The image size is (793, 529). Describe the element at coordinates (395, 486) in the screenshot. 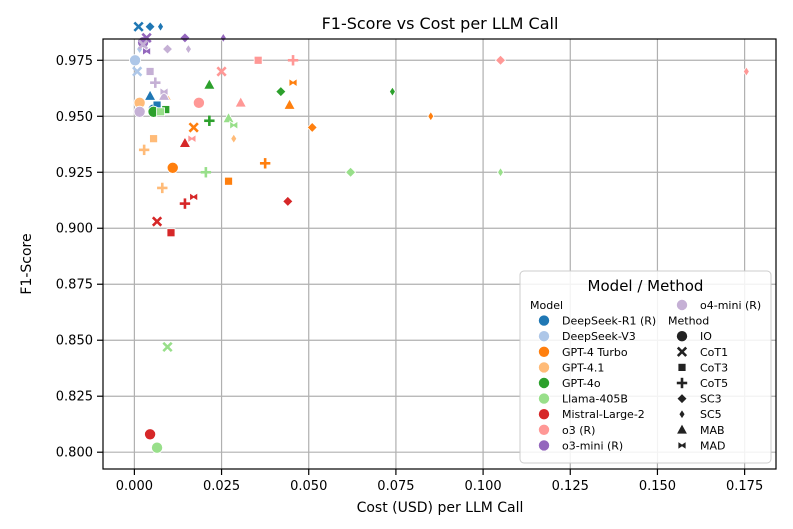

I see `x-tick-label: 0.075` at that location.